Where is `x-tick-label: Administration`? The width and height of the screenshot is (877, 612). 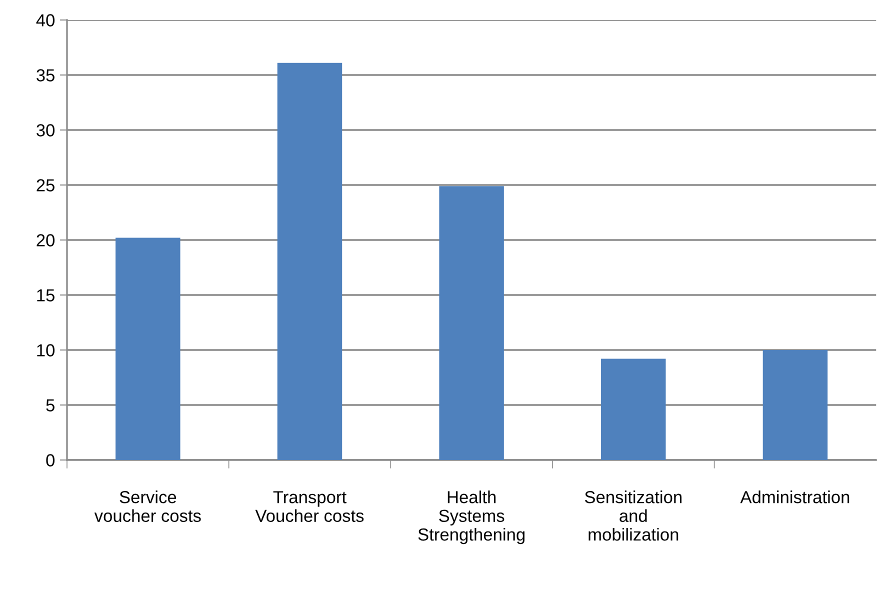
x-tick-label: Administration is located at coordinates (795, 497).